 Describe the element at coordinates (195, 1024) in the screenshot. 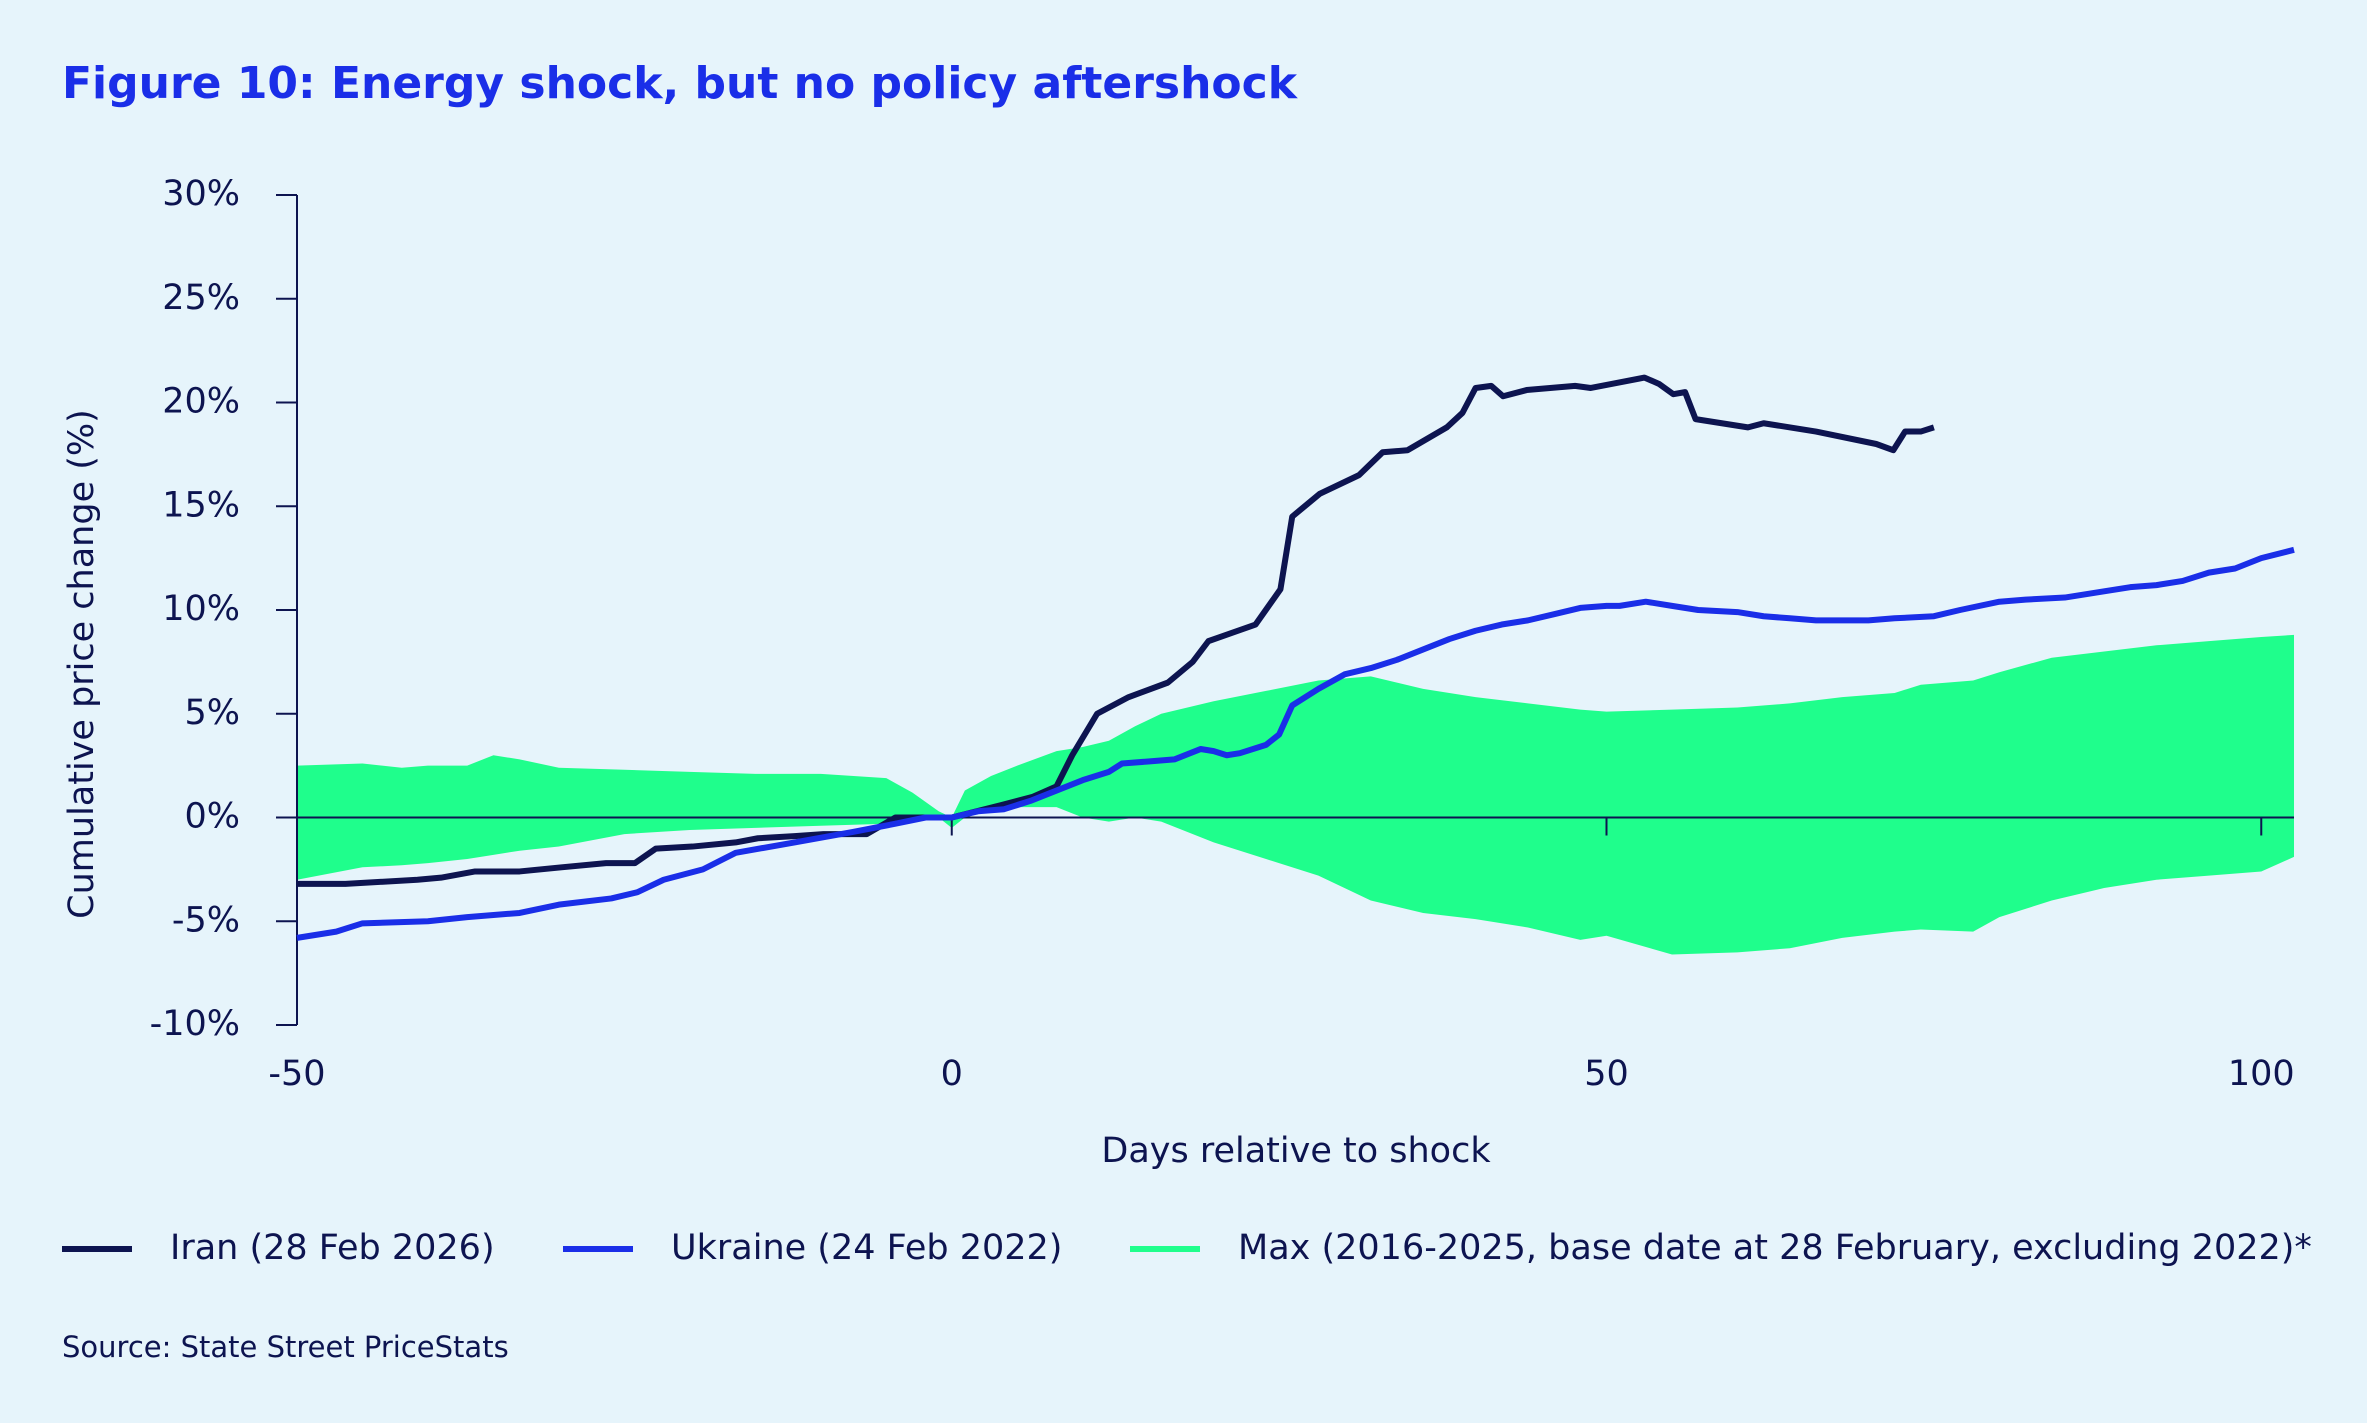

I see `y-tick-label: -10%` at that location.